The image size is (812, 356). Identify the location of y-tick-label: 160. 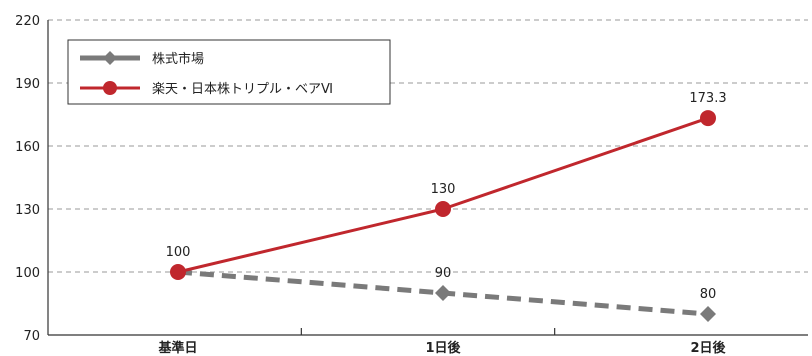
(27, 147).